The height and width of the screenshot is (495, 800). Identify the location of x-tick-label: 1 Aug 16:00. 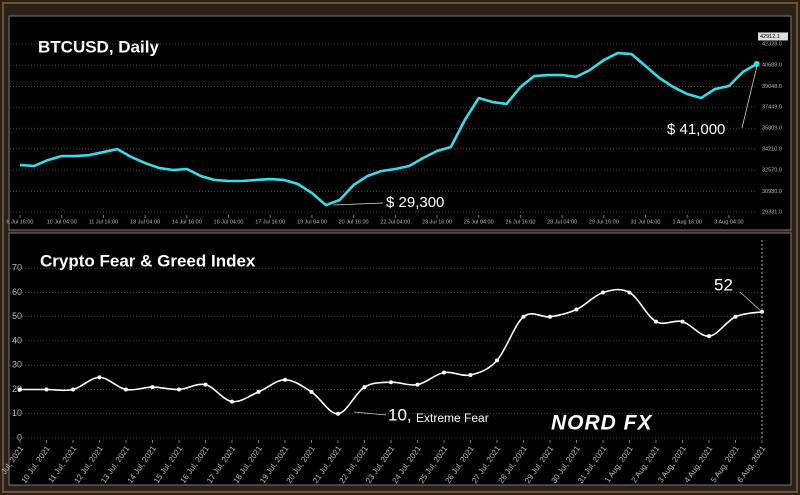
(687, 222).